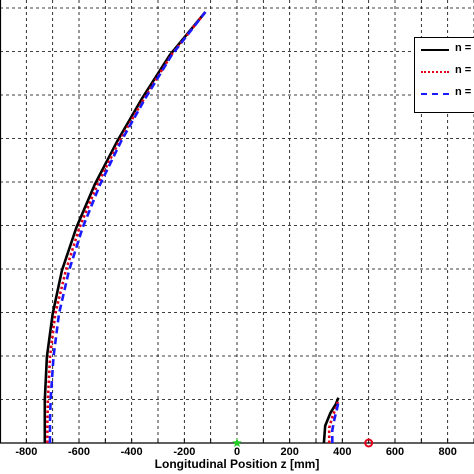  What do you see at coordinates (79, 452) in the screenshot?
I see `x-tick-label: -600` at bounding box center [79, 452].